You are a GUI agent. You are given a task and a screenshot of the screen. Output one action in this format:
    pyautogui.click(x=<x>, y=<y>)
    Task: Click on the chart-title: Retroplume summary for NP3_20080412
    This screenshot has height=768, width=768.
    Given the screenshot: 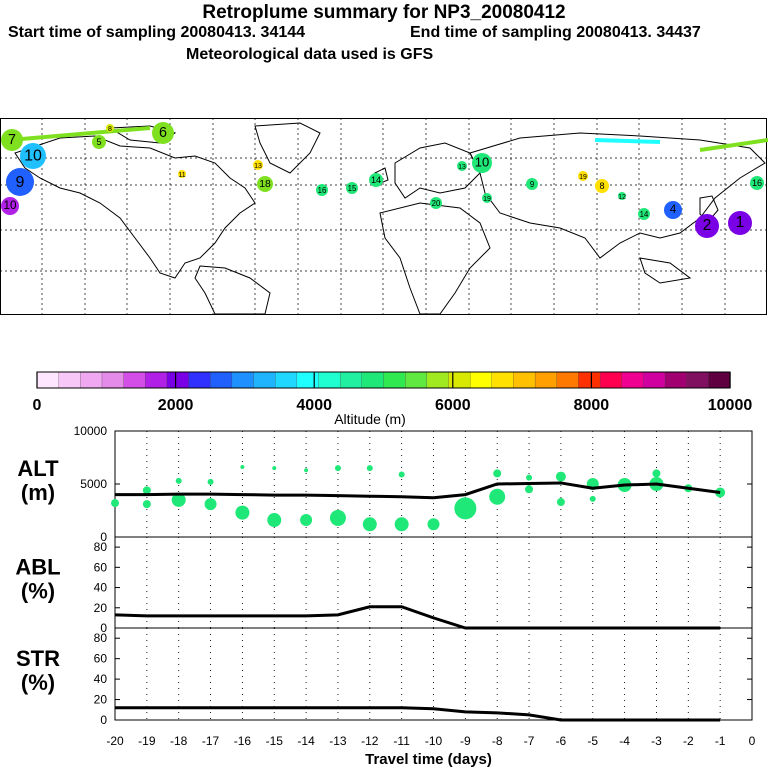 What is the action you would take?
    pyautogui.click(x=384, y=12)
    